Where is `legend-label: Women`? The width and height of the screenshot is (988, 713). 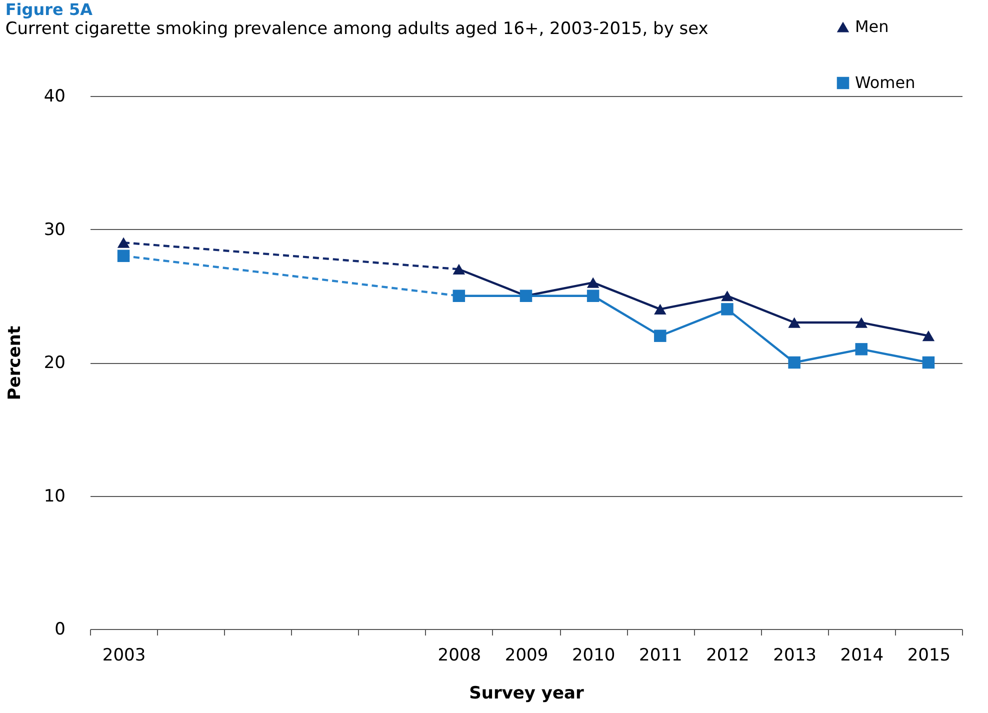
legend-label: Women is located at coordinates (885, 82).